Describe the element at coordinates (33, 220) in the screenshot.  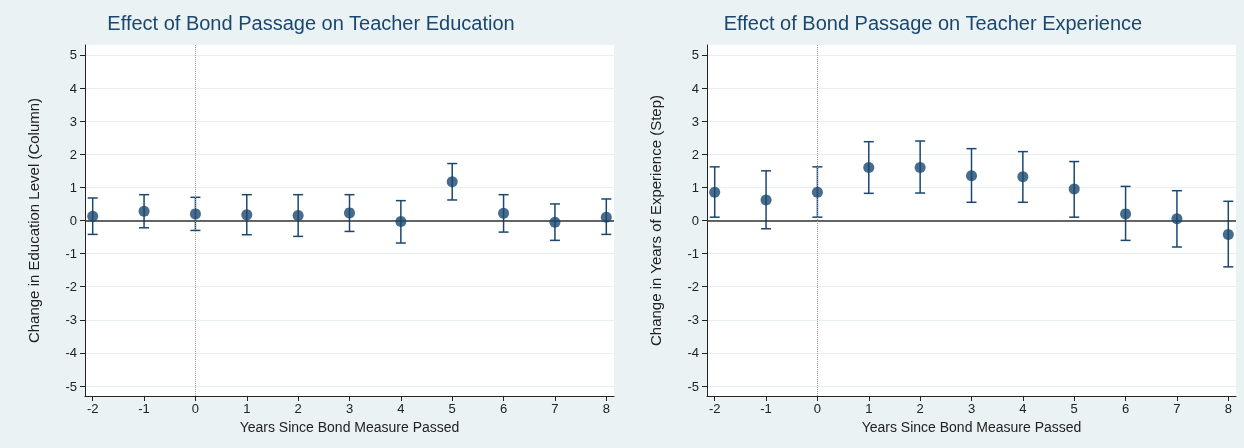
I see `y-axis-title: Change in Education Level (Column)` at that location.